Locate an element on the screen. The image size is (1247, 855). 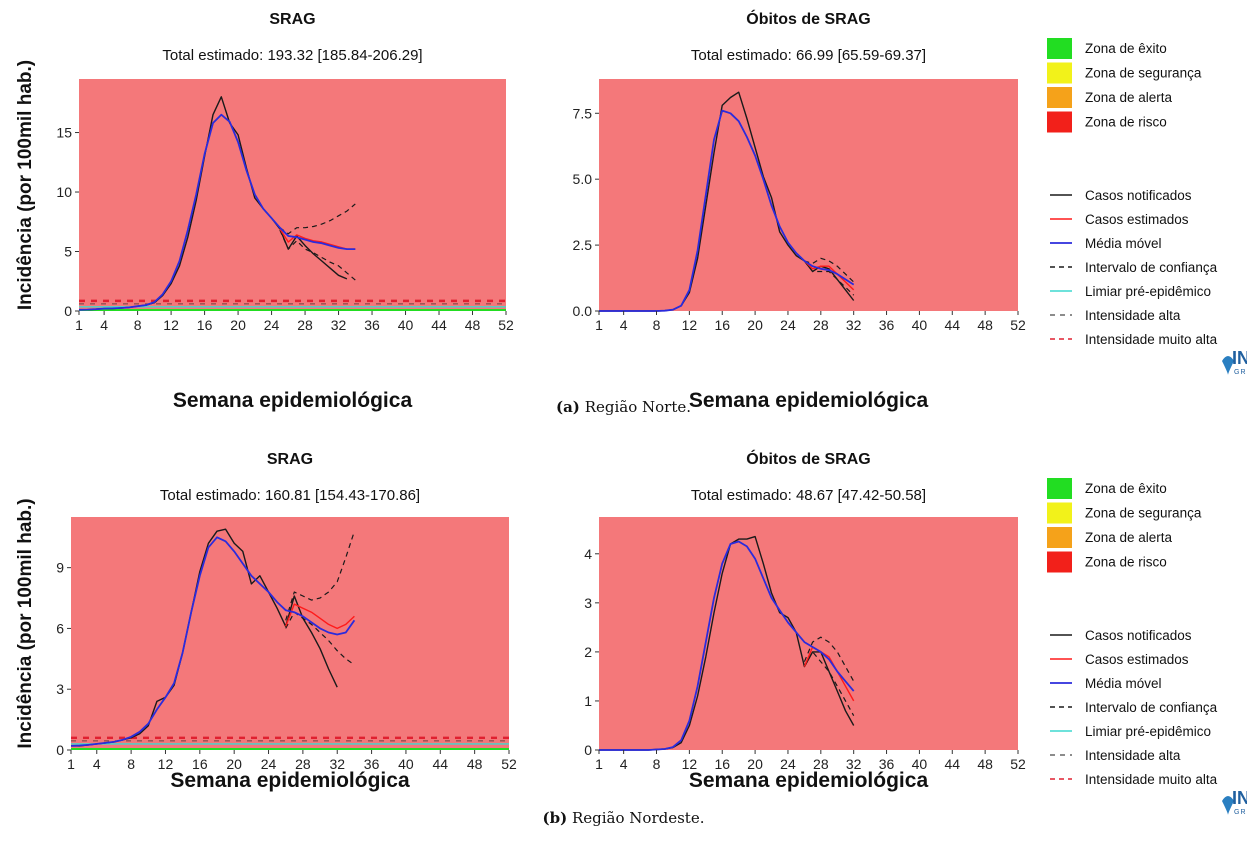
y-tick-label: 1 is located at coordinates (588, 701).